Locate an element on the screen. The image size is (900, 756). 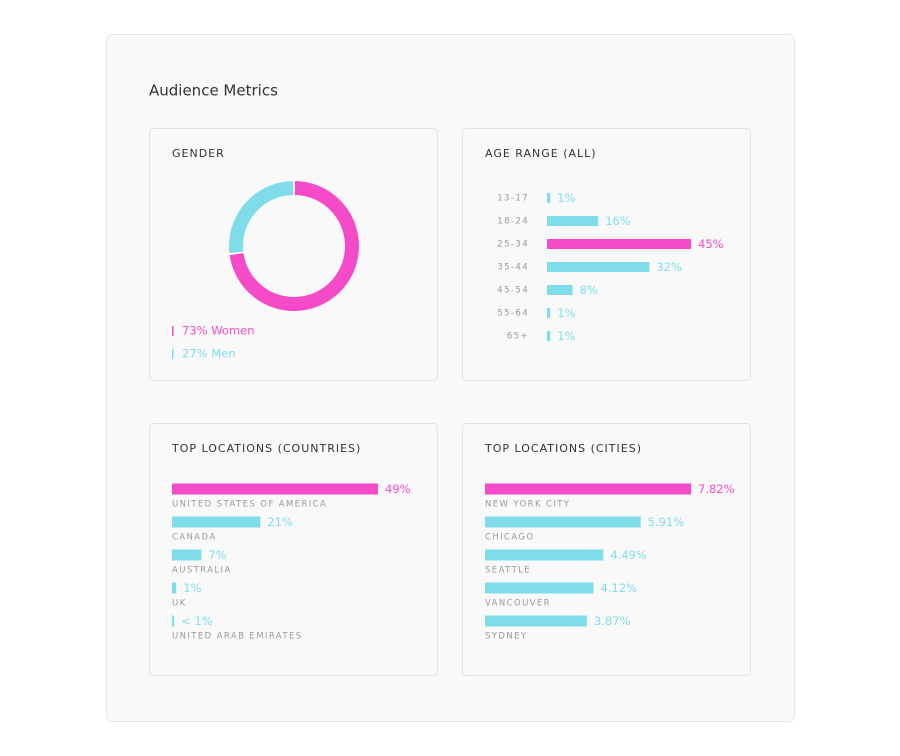
value-label: 5.91% is located at coordinates (666, 522).